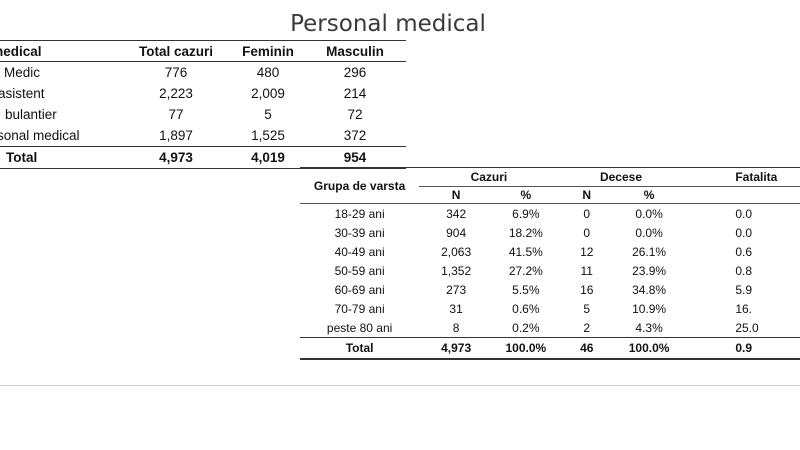 The width and height of the screenshot is (800, 450). Describe the element at coordinates (649, 327) in the screenshot. I see `row-deaths-pct: 4.3%` at that location.